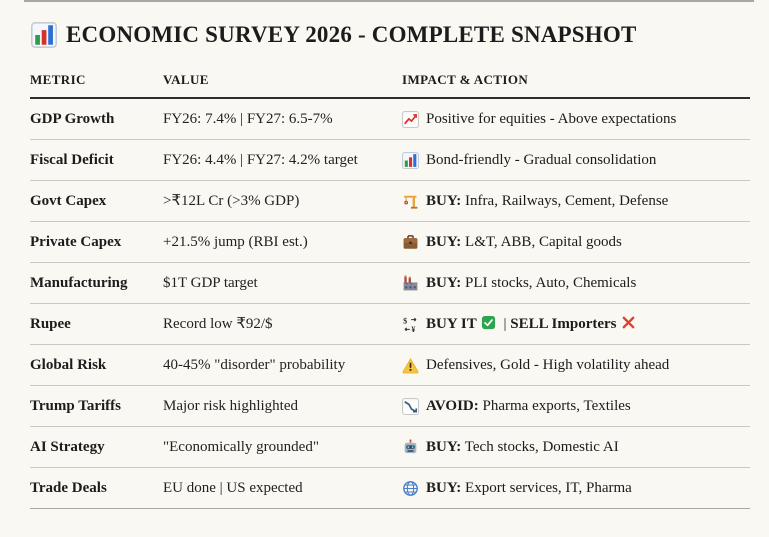 Image resolution: width=769 pixels, height=537 pixels. I want to click on metric-cell: Manufacturing, so click(79, 283).